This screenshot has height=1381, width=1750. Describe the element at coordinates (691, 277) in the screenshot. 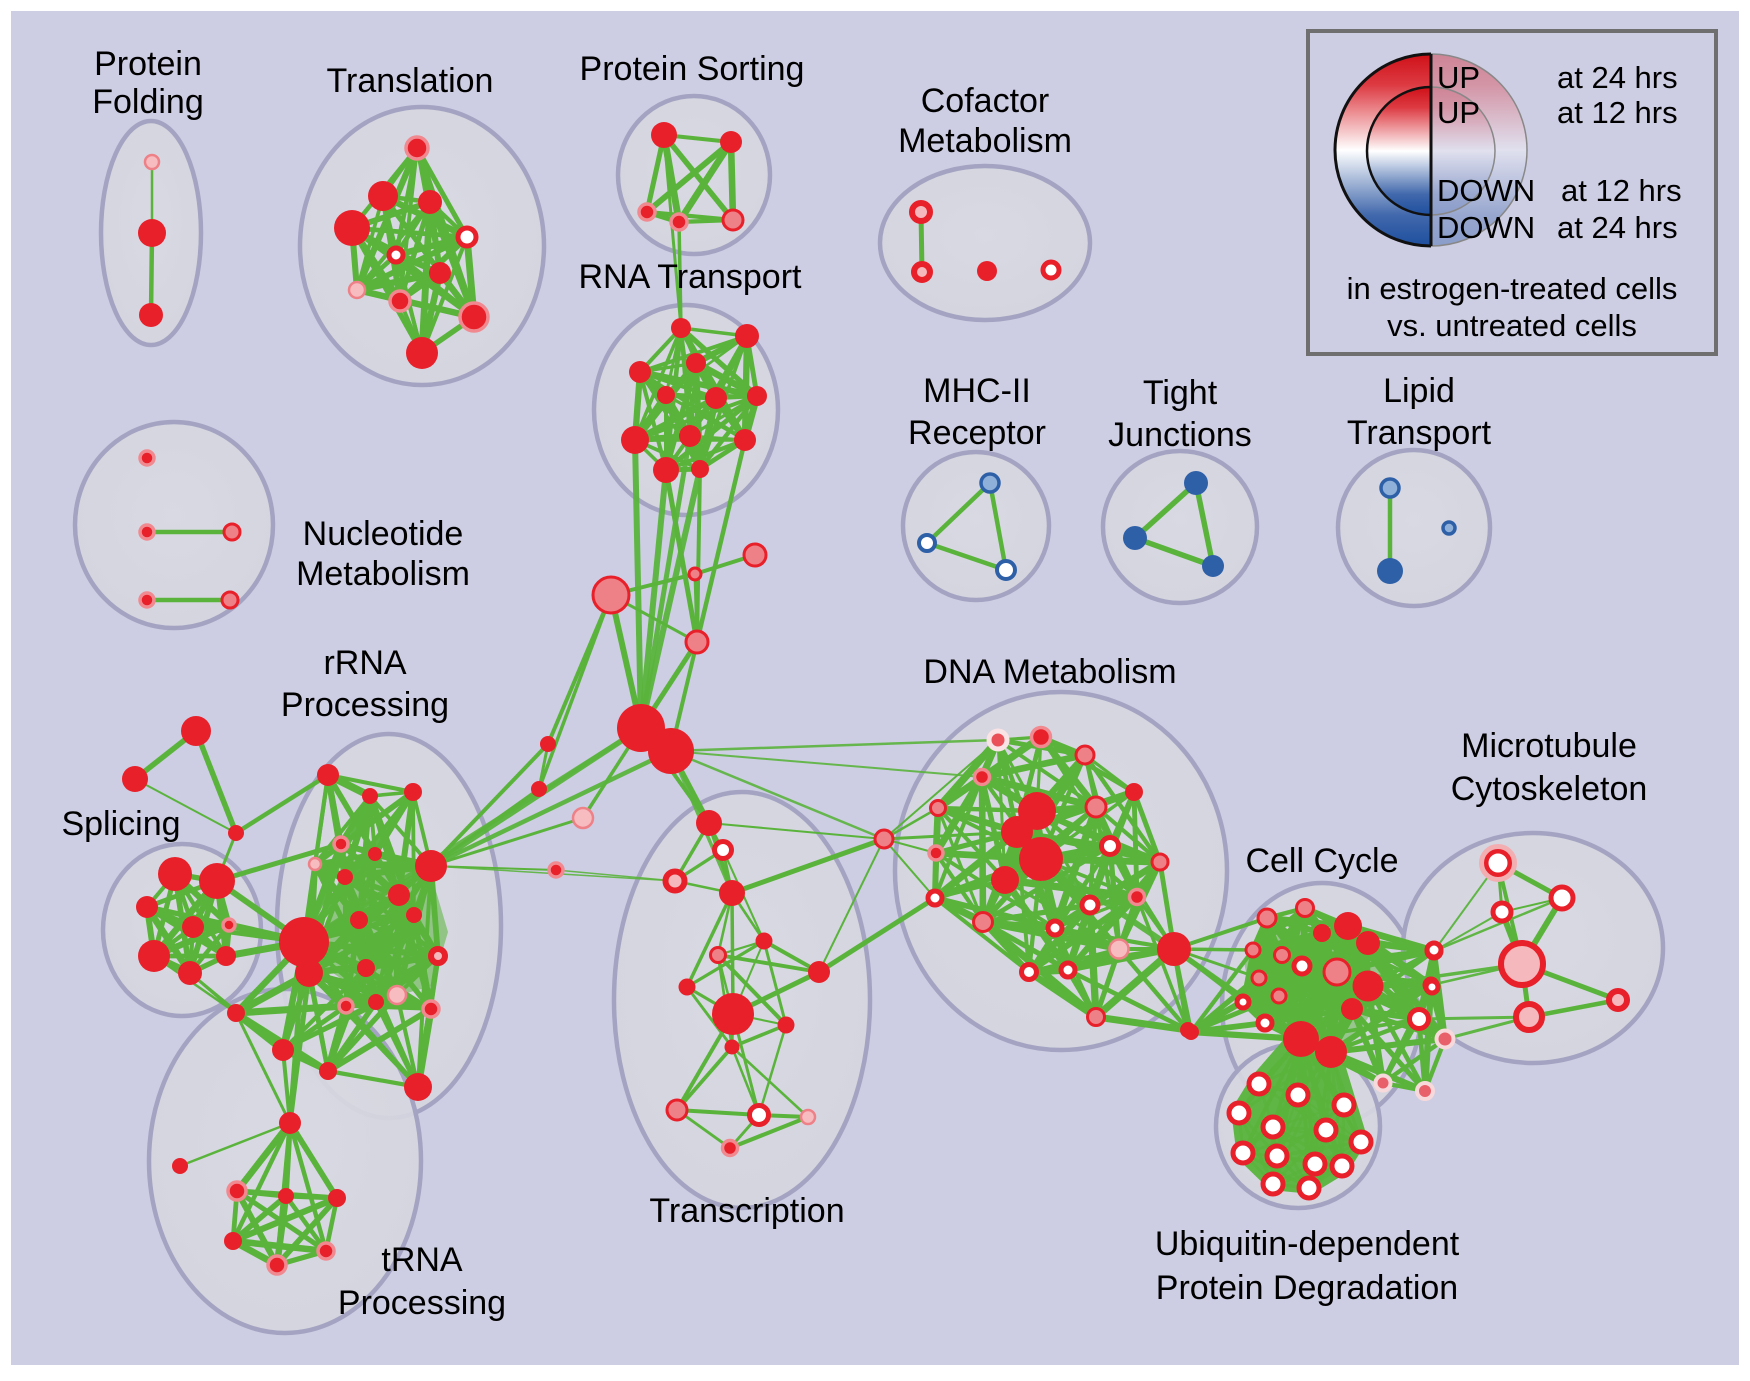

I see `svg-text: RNA Transport` at that location.